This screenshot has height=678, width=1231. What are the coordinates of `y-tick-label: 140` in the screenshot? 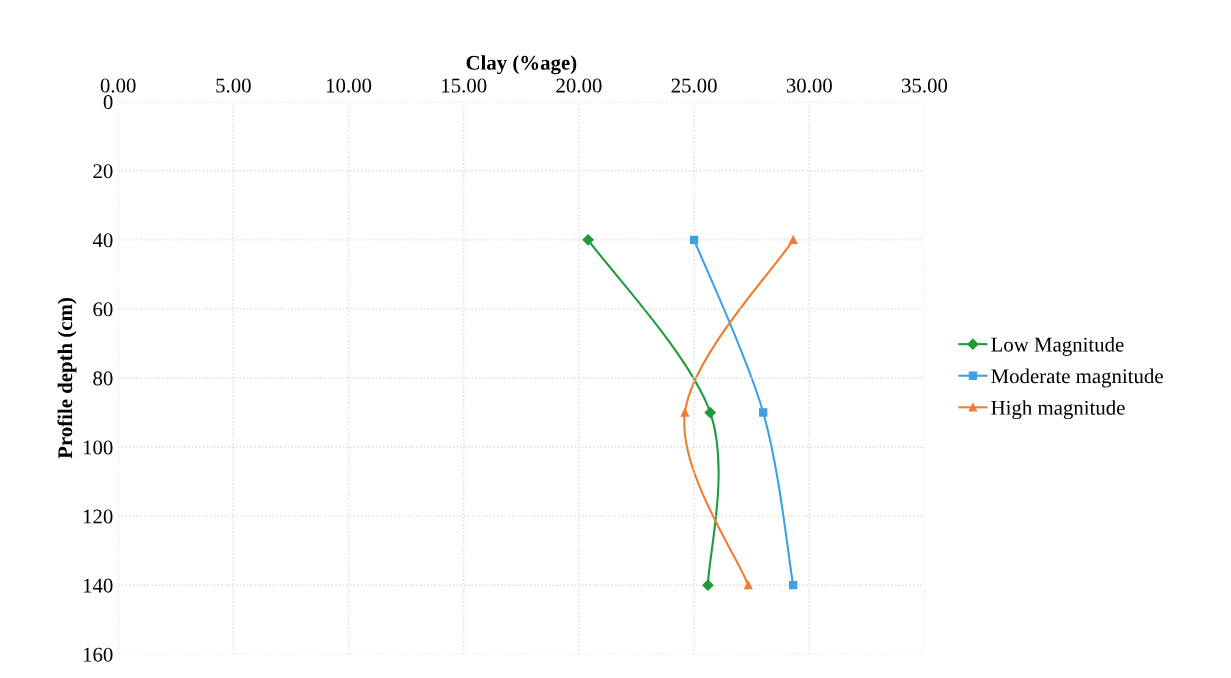 It's located at (98, 585).